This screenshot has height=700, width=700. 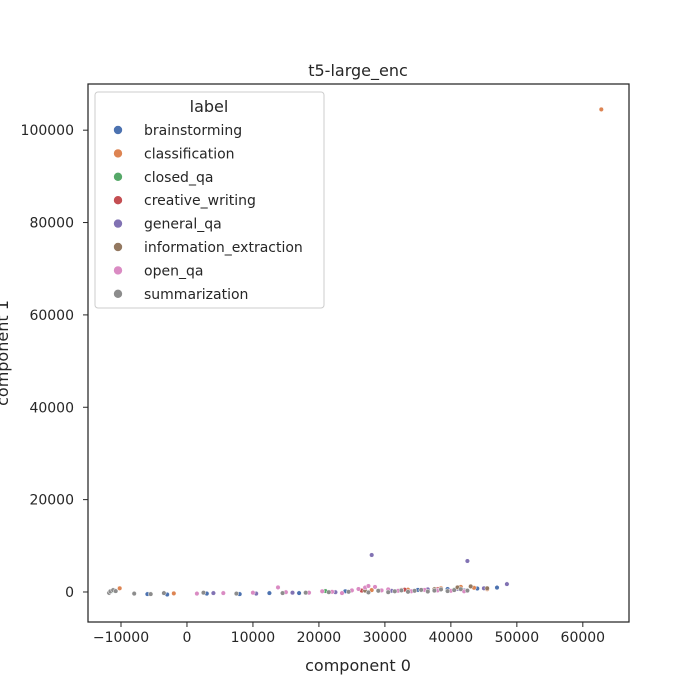 I want to click on x-tick-label: 60000, so click(x=583, y=638).